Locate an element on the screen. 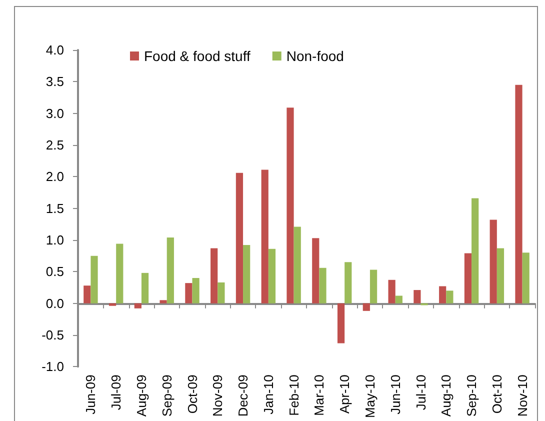  x-tick-label: Jun-09 is located at coordinates (90, 394).